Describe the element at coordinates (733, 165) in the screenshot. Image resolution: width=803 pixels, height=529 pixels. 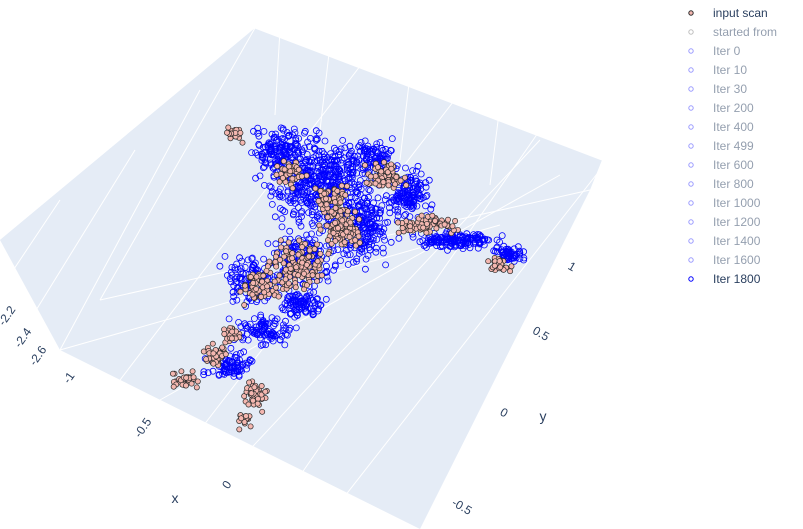
I see `legend-label: Iter 600` at that location.